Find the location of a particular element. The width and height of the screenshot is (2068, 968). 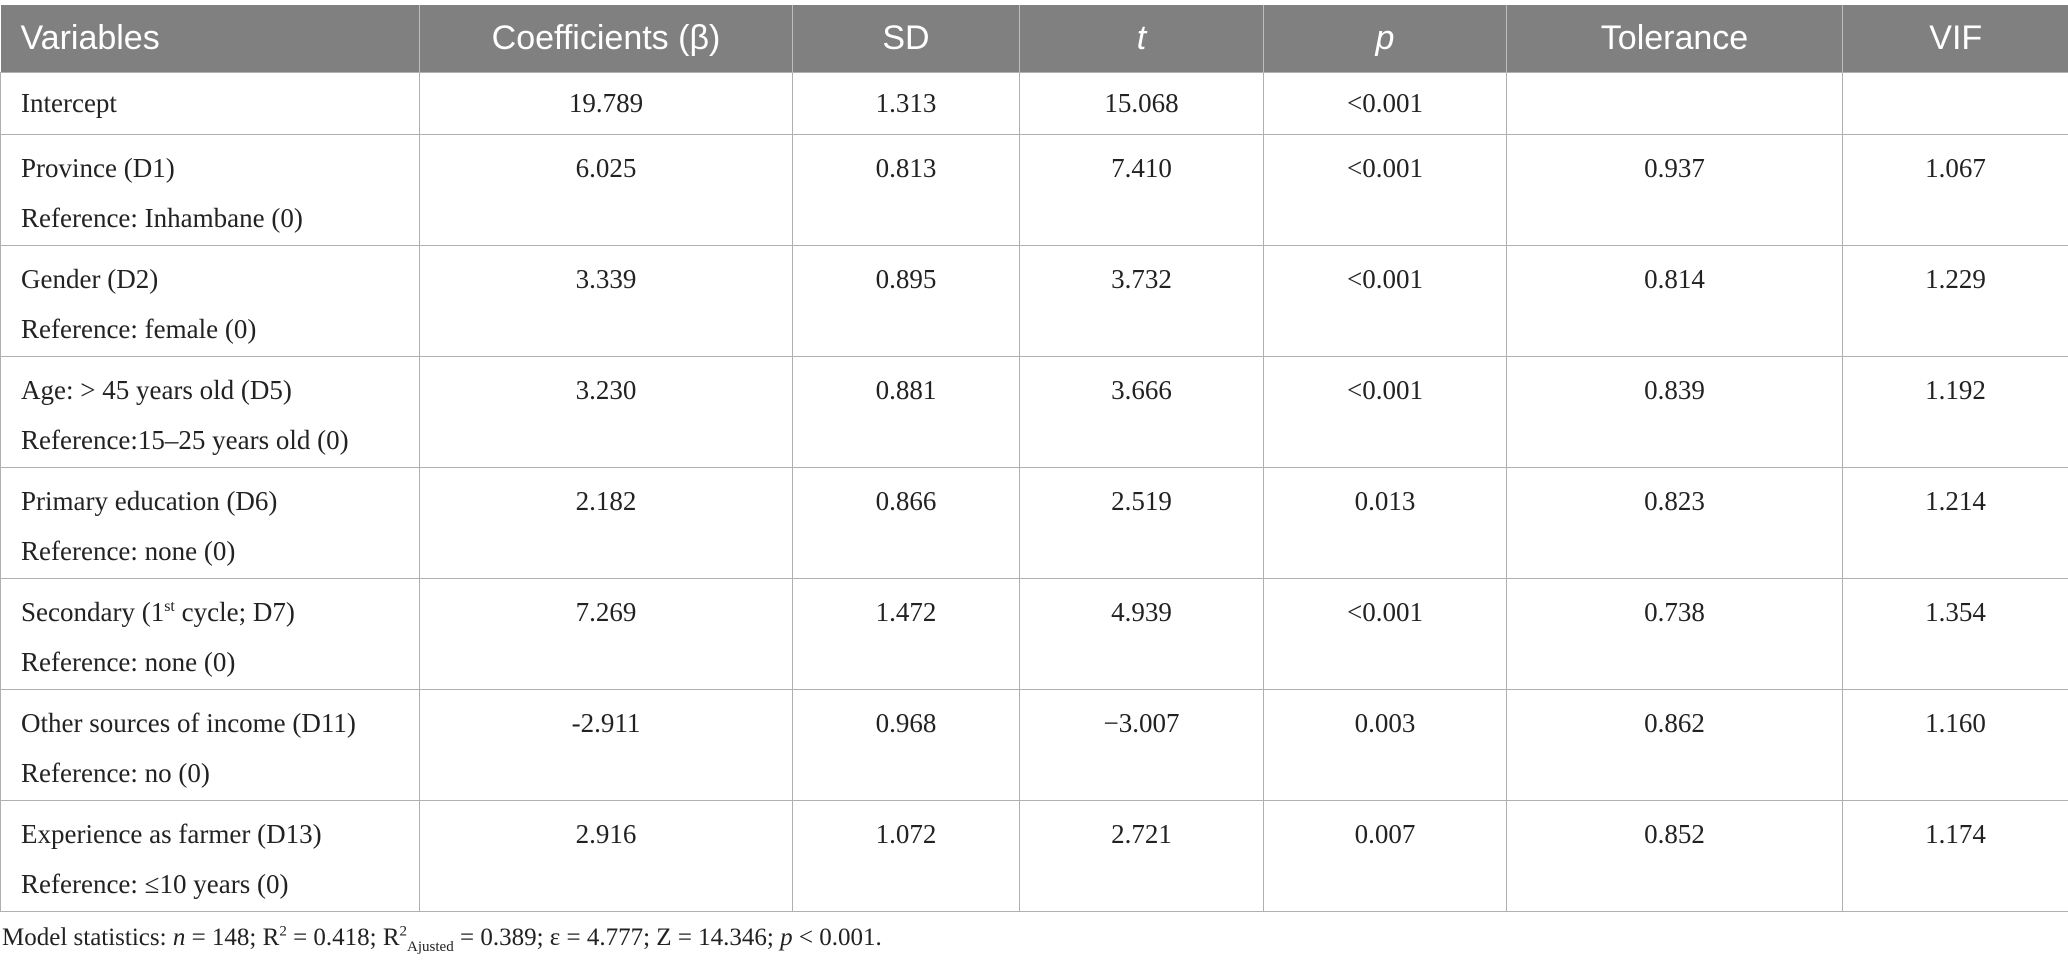

t-value: 4.939 is located at coordinates (1141, 612).